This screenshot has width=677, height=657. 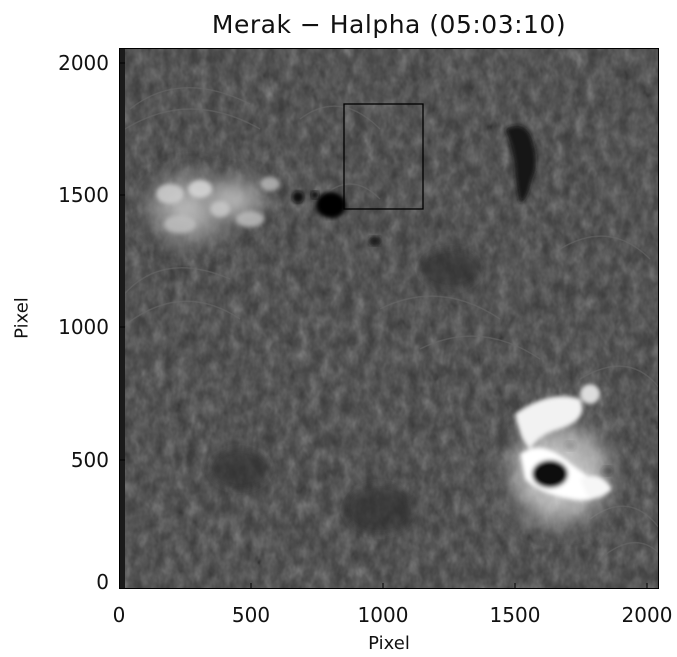 What do you see at coordinates (22, 318) in the screenshot?
I see `y-axis-label: Pixel` at bounding box center [22, 318].